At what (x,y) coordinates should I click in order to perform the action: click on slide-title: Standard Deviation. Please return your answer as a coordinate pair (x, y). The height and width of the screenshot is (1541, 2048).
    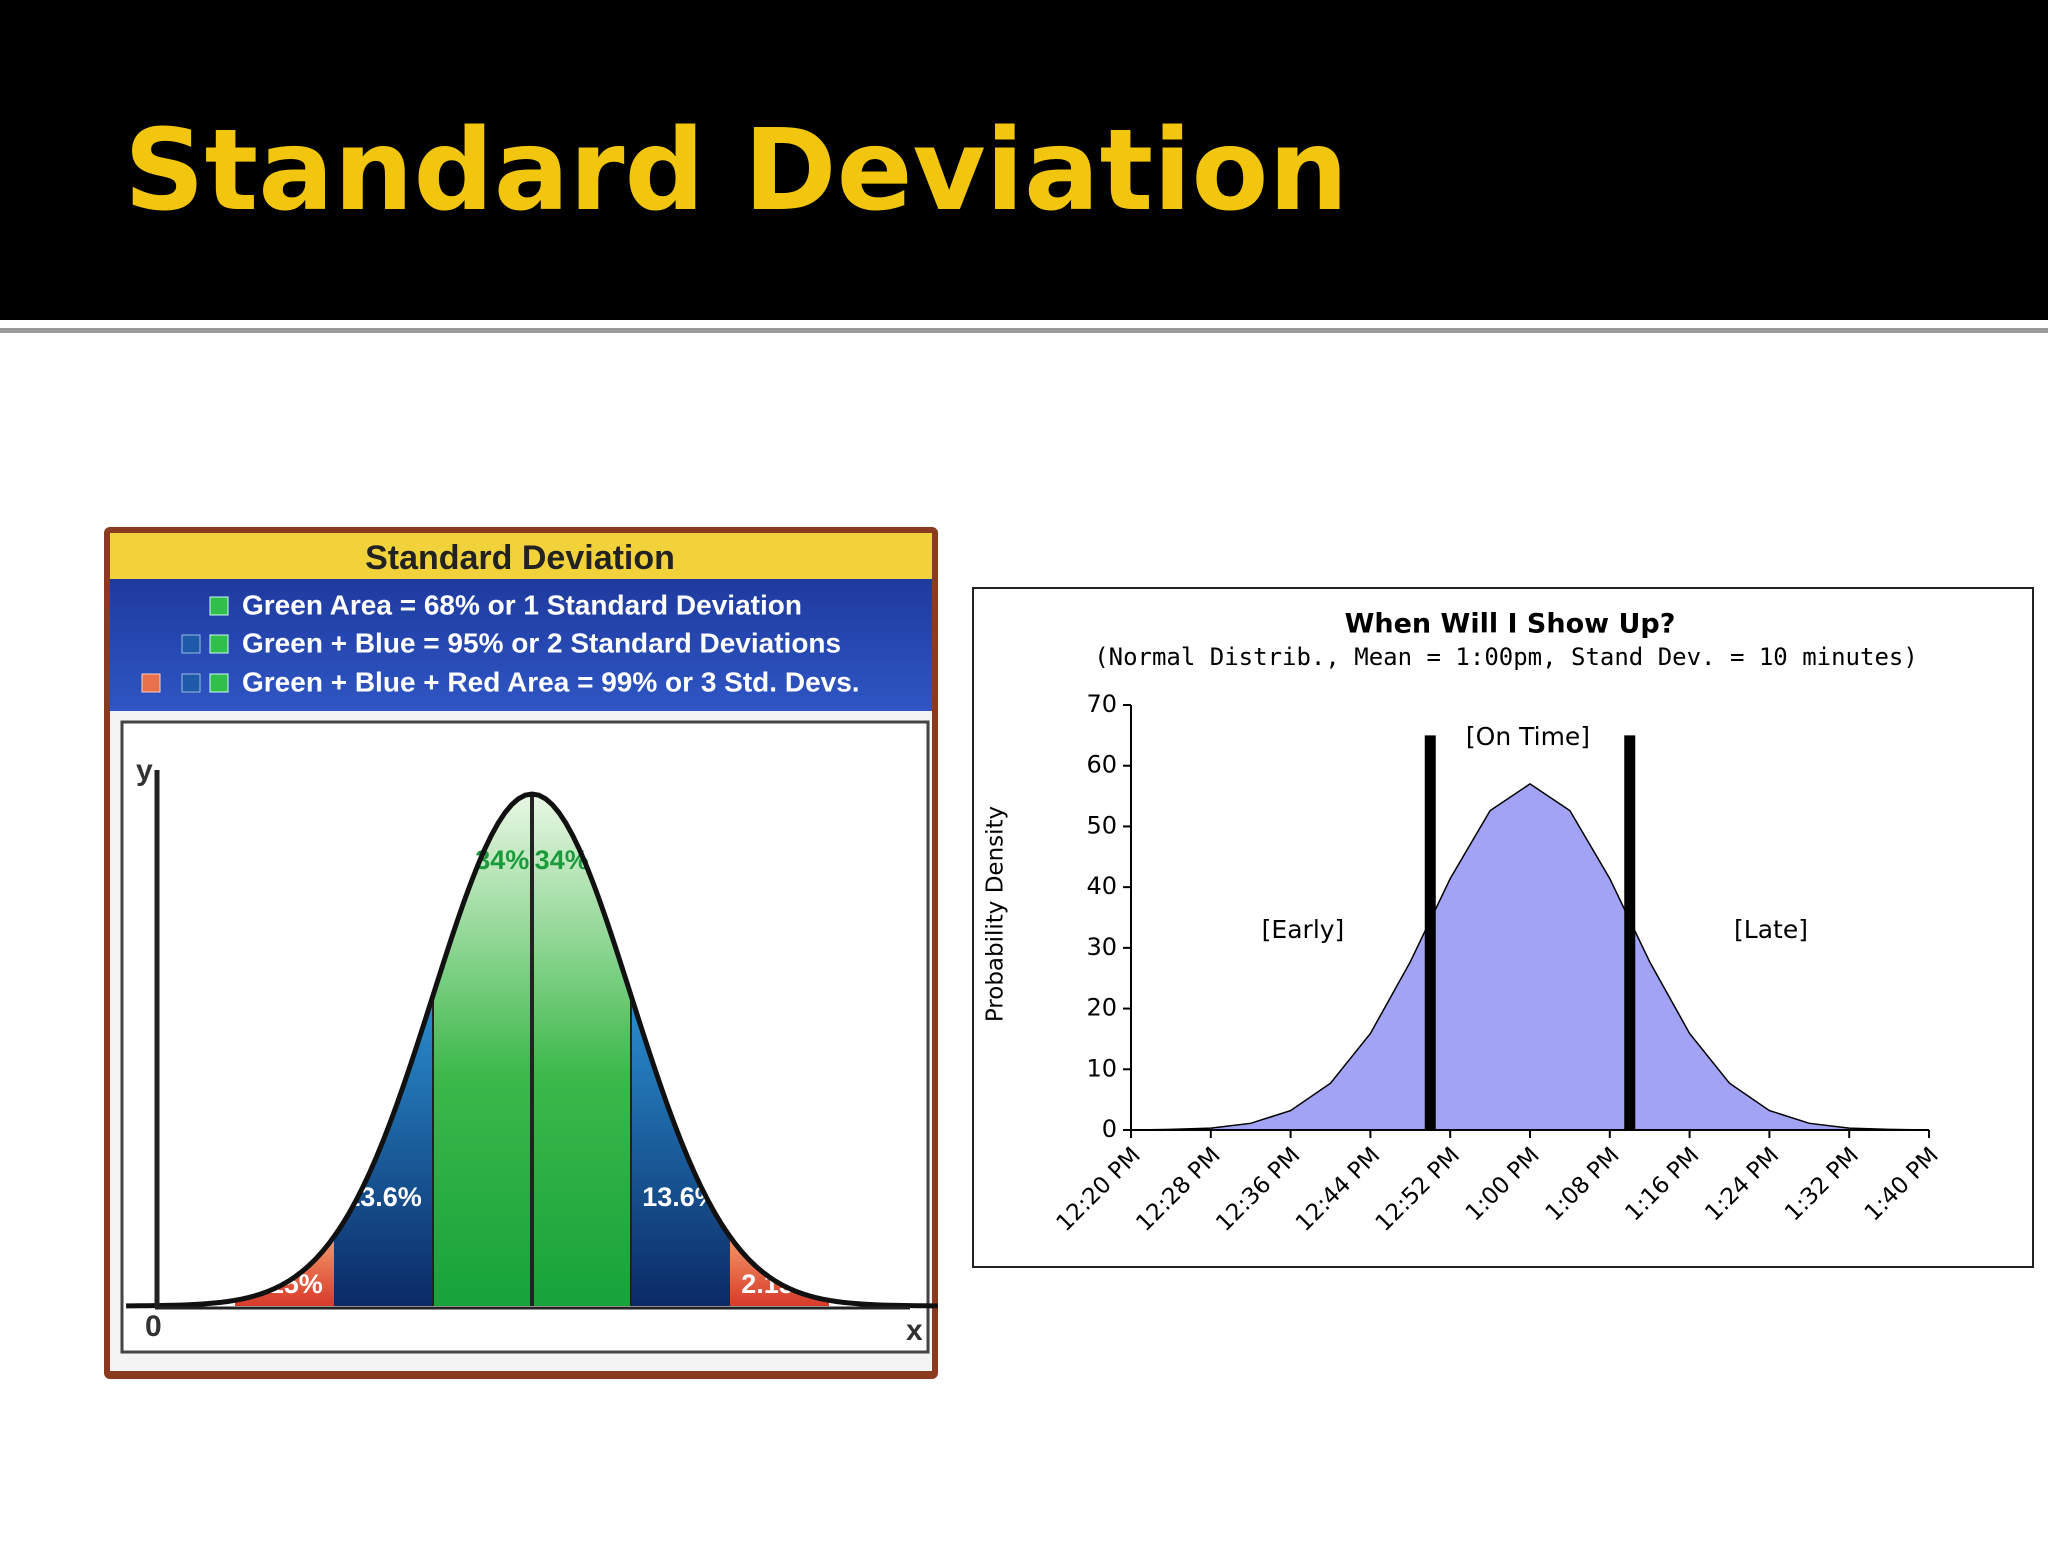
    Looking at the image, I should click on (736, 171).